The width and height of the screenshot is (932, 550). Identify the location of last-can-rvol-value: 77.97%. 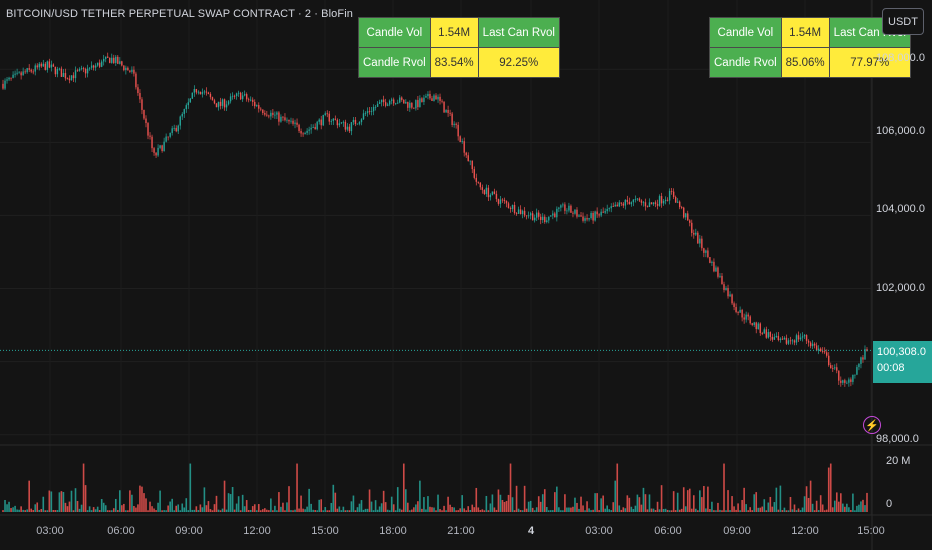
(869, 62).